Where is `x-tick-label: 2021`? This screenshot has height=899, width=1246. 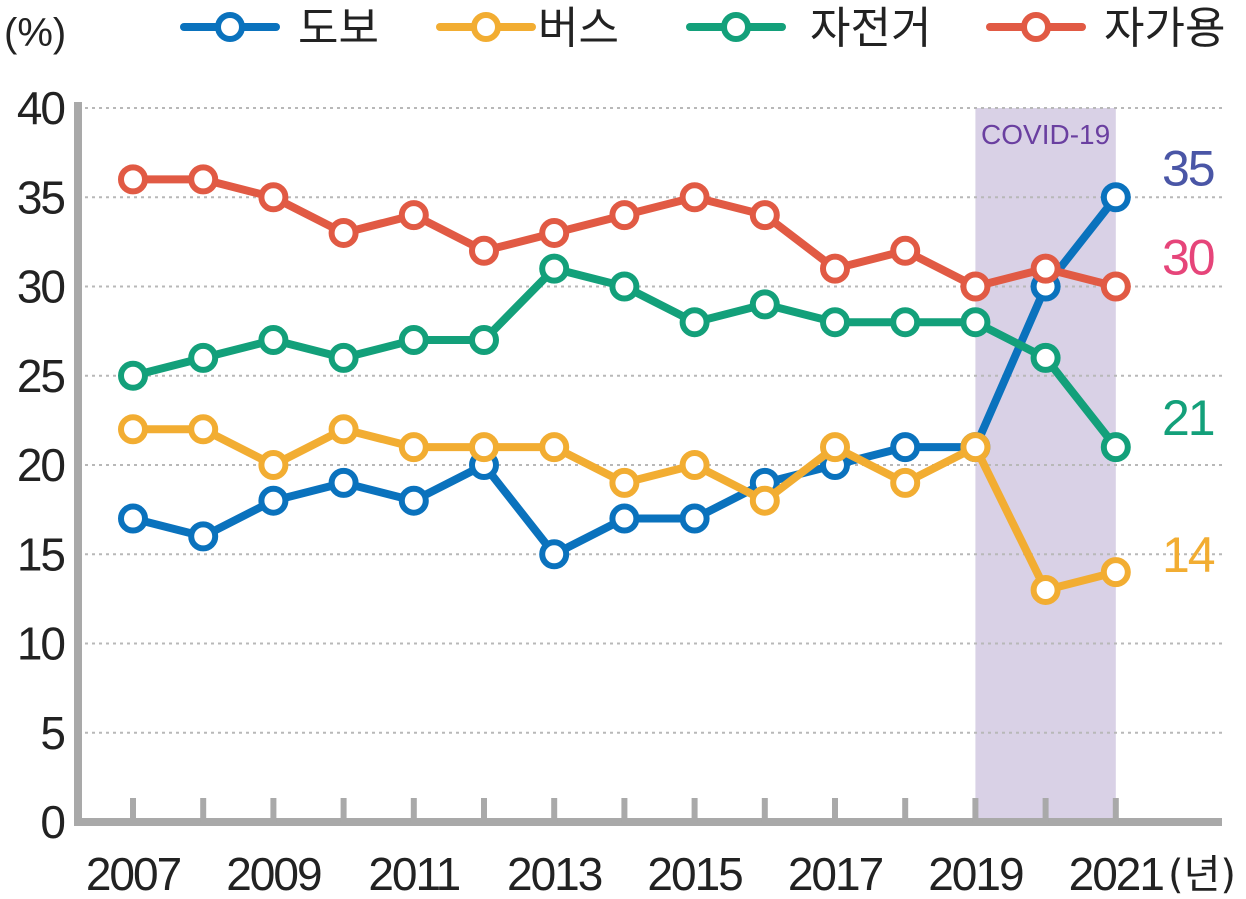 x-tick-label: 2021 is located at coordinates (1116, 873).